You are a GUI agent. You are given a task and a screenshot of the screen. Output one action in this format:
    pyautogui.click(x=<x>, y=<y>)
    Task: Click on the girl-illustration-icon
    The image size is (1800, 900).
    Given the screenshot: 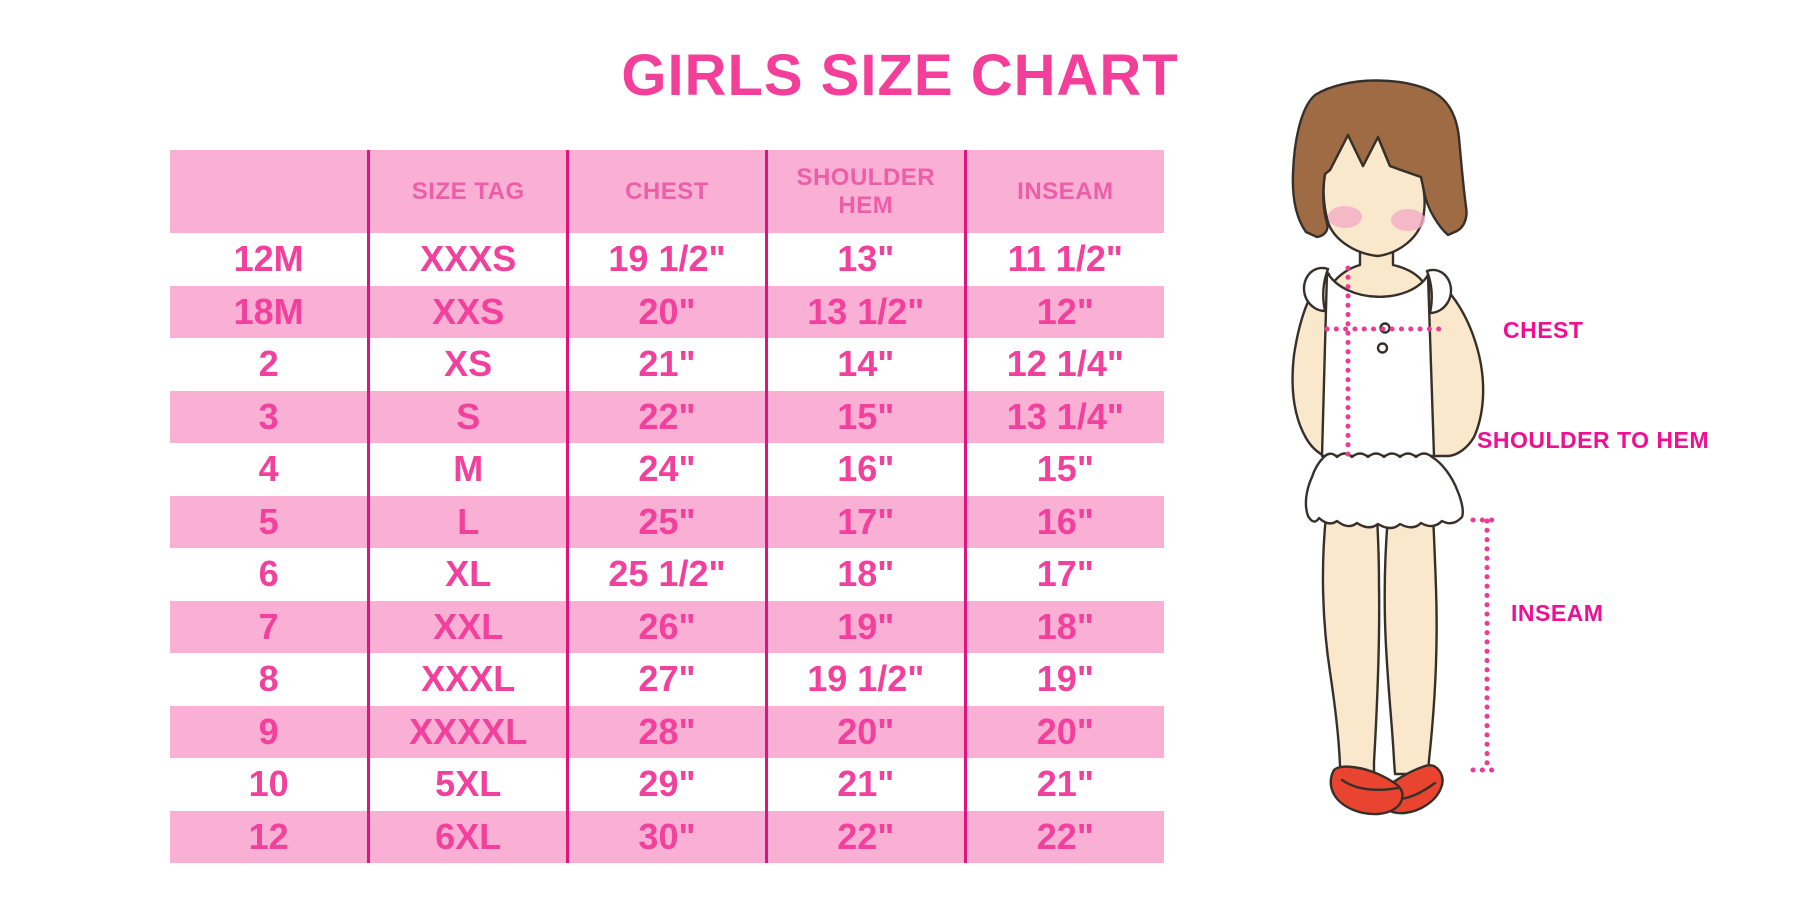 What is the action you would take?
    pyautogui.click(x=1396, y=447)
    